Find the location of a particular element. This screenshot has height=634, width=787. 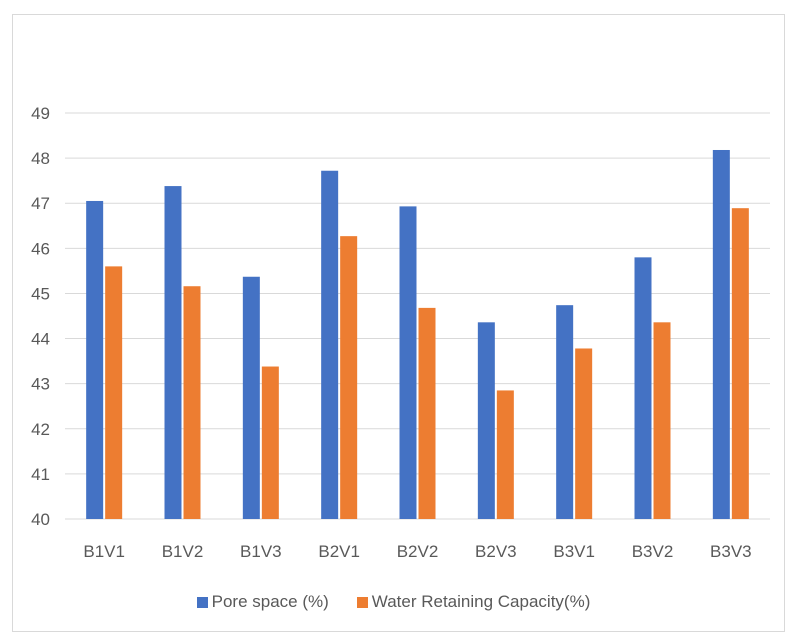

x-tick-label: B3V3 is located at coordinates (731, 551).